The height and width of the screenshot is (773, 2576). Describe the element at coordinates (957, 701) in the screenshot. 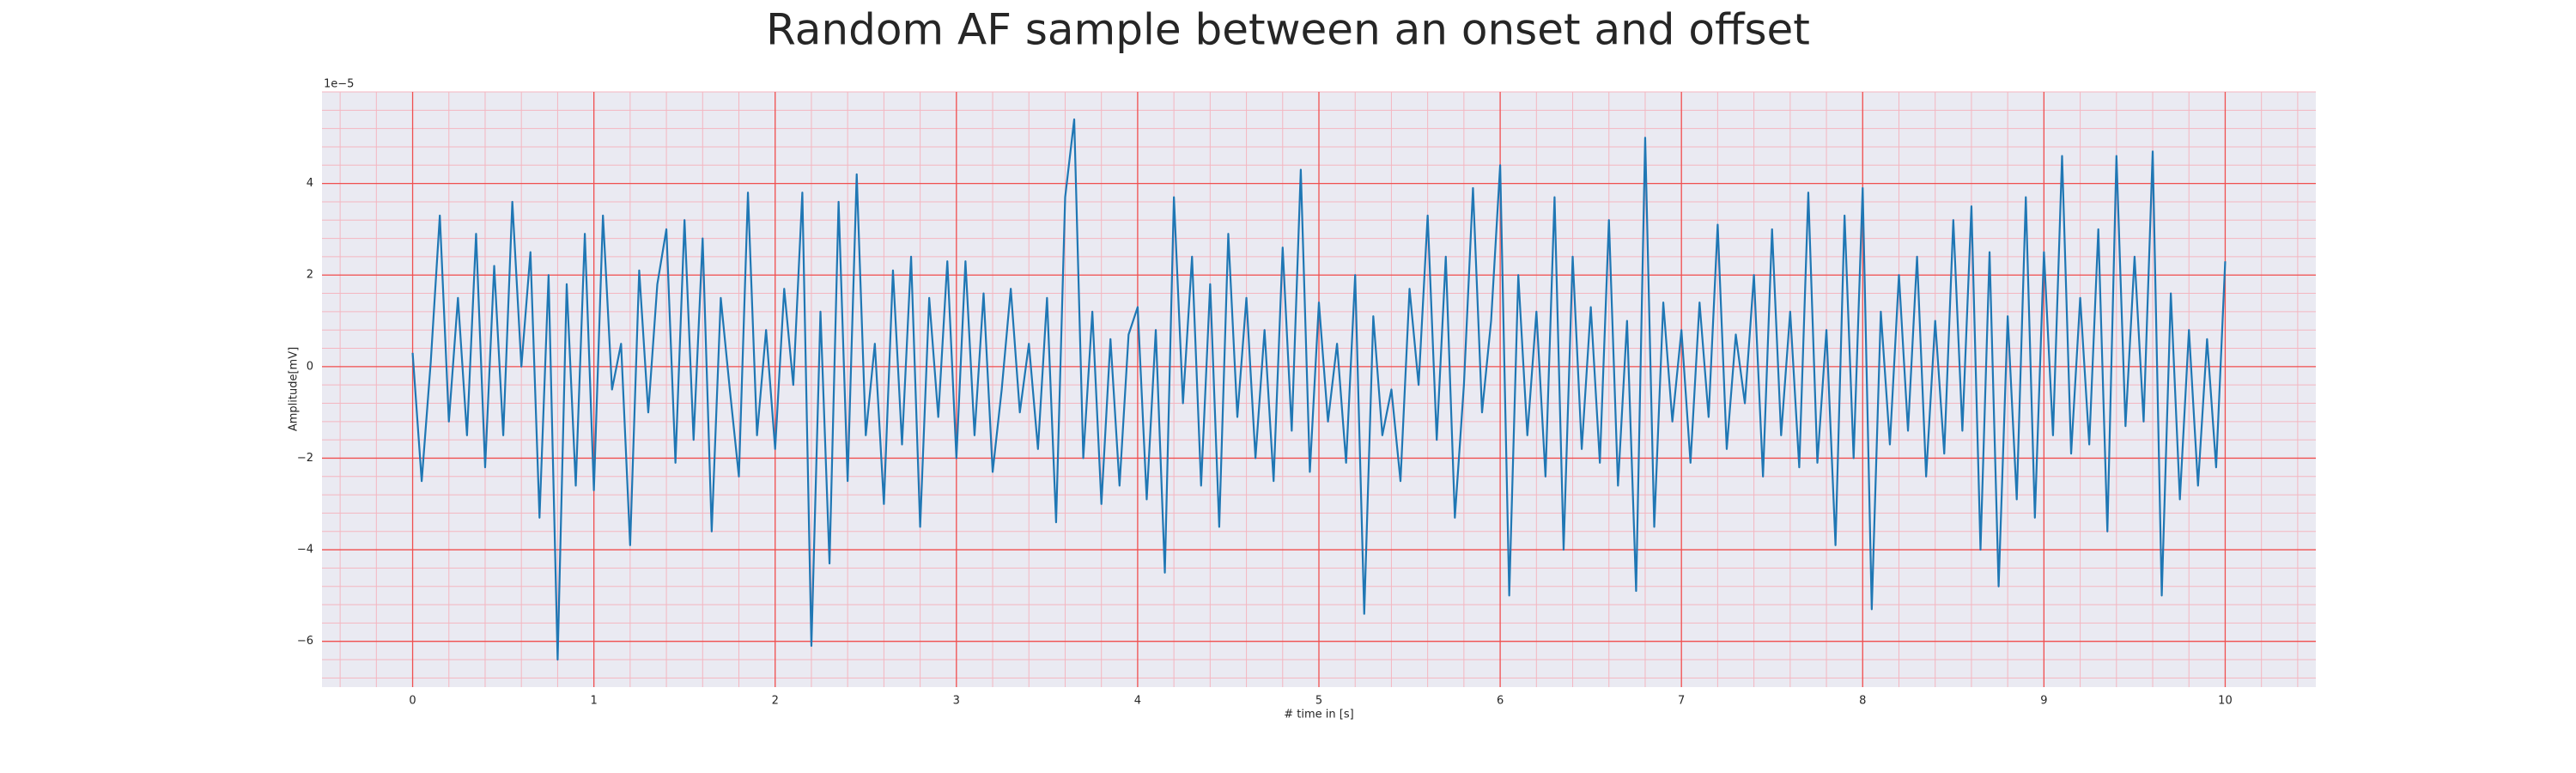

I see `x-tick-label: 3` at that location.